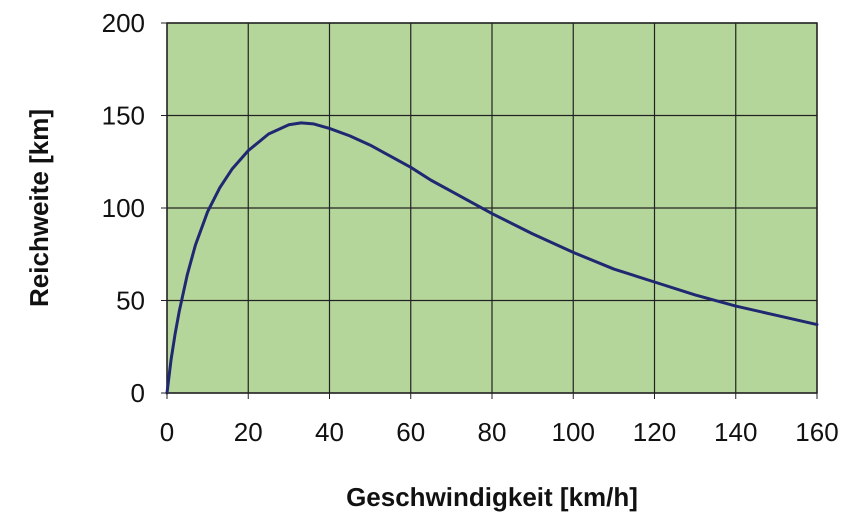  What do you see at coordinates (167, 432) in the screenshot?
I see `x-tick-label: 0` at bounding box center [167, 432].